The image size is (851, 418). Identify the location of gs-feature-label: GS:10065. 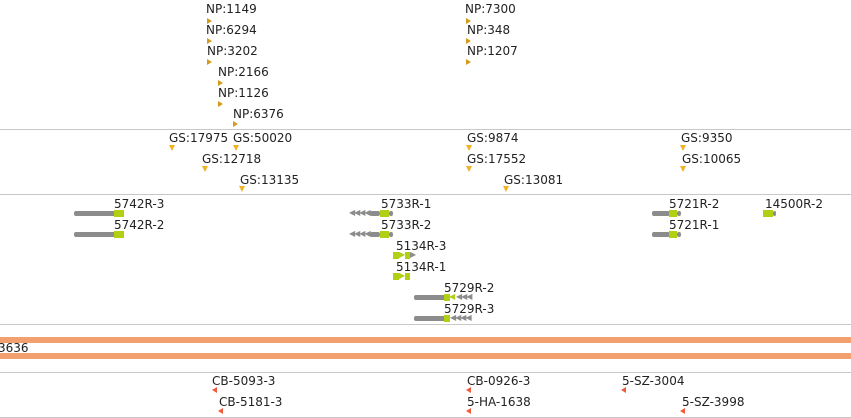
(712, 159).